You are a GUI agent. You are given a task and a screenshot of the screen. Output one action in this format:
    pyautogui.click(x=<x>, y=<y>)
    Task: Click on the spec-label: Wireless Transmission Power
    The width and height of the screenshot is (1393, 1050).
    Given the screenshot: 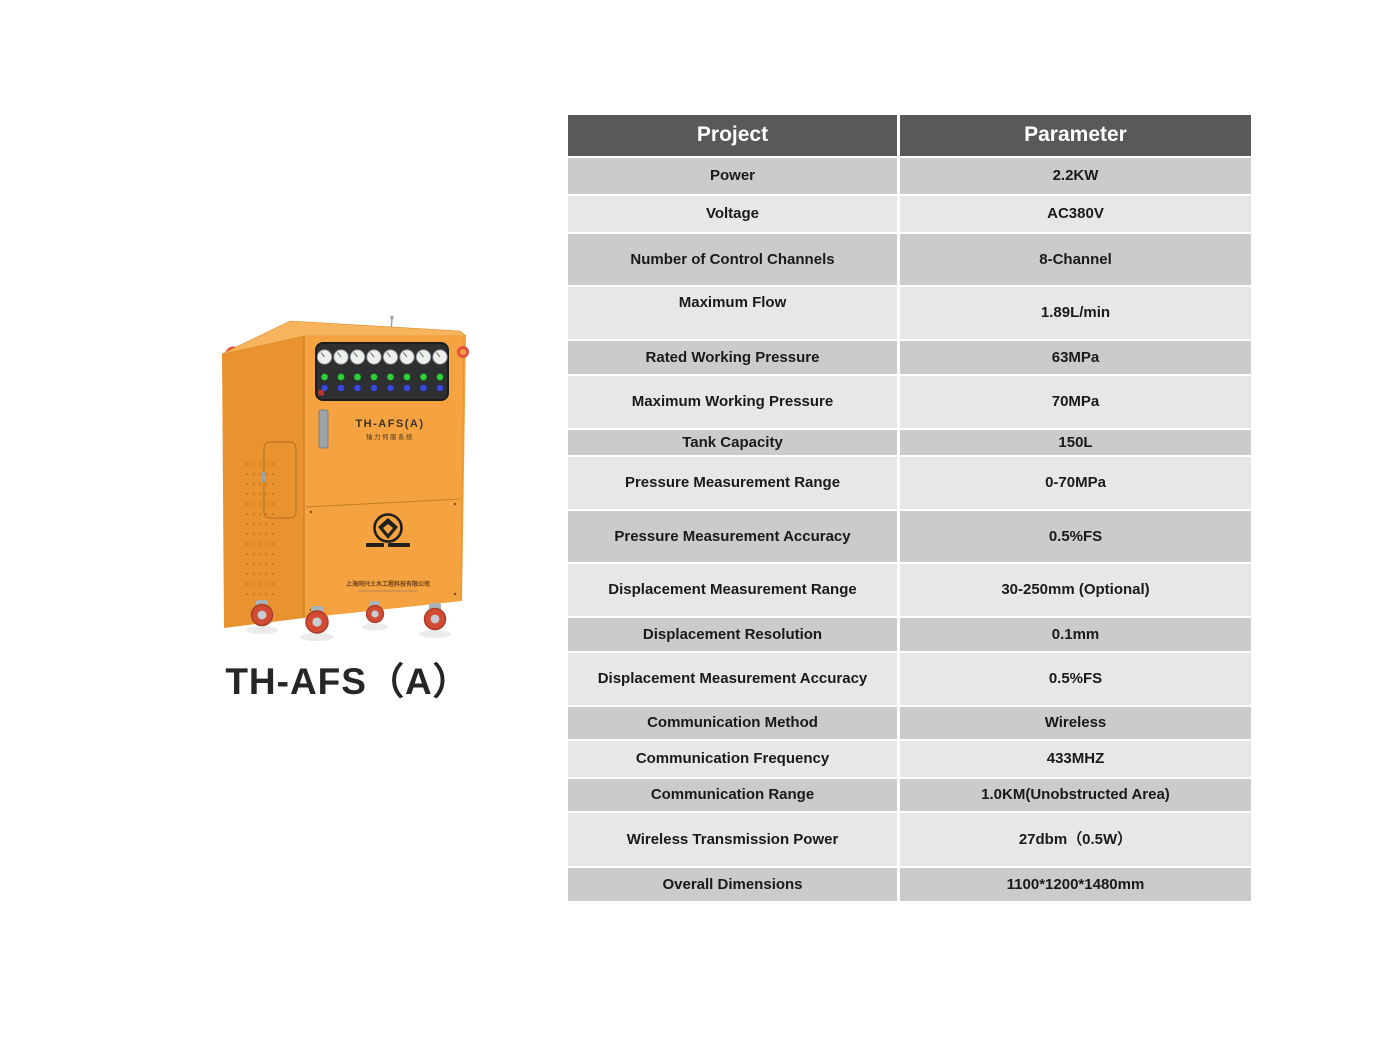 What is the action you would take?
    pyautogui.click(x=732, y=839)
    